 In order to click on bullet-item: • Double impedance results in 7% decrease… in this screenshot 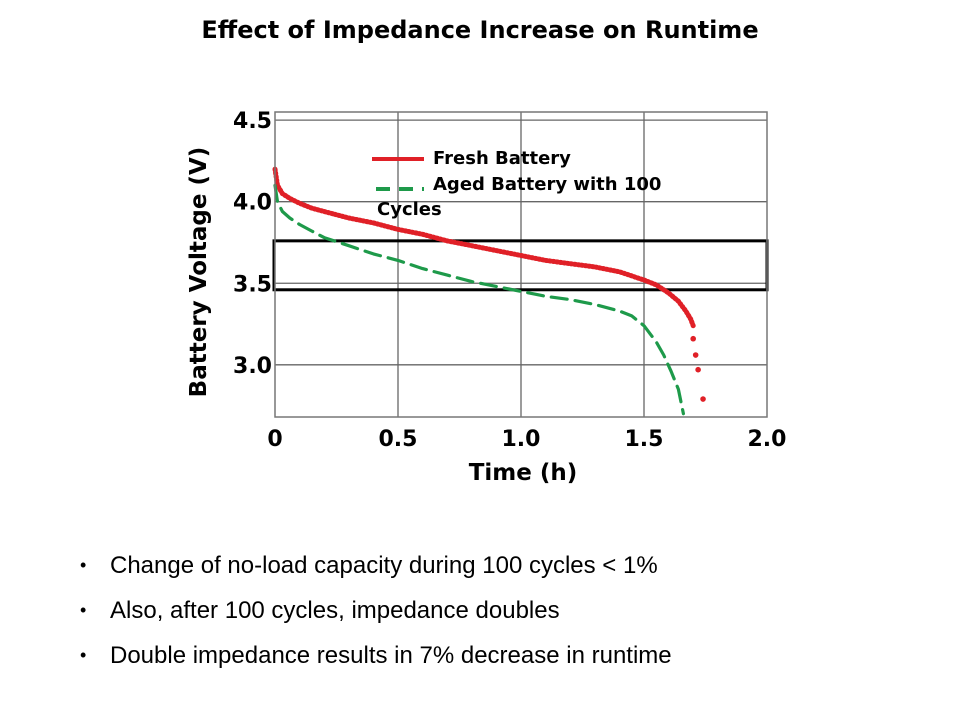, I will do `click(375, 655)`.